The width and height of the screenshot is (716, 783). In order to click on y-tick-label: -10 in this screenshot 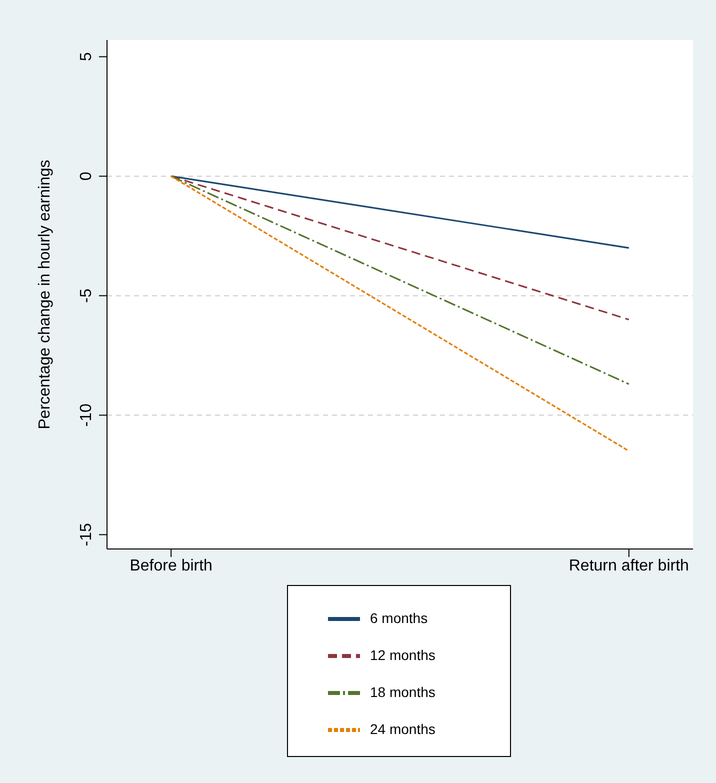, I will do `click(86, 415)`.